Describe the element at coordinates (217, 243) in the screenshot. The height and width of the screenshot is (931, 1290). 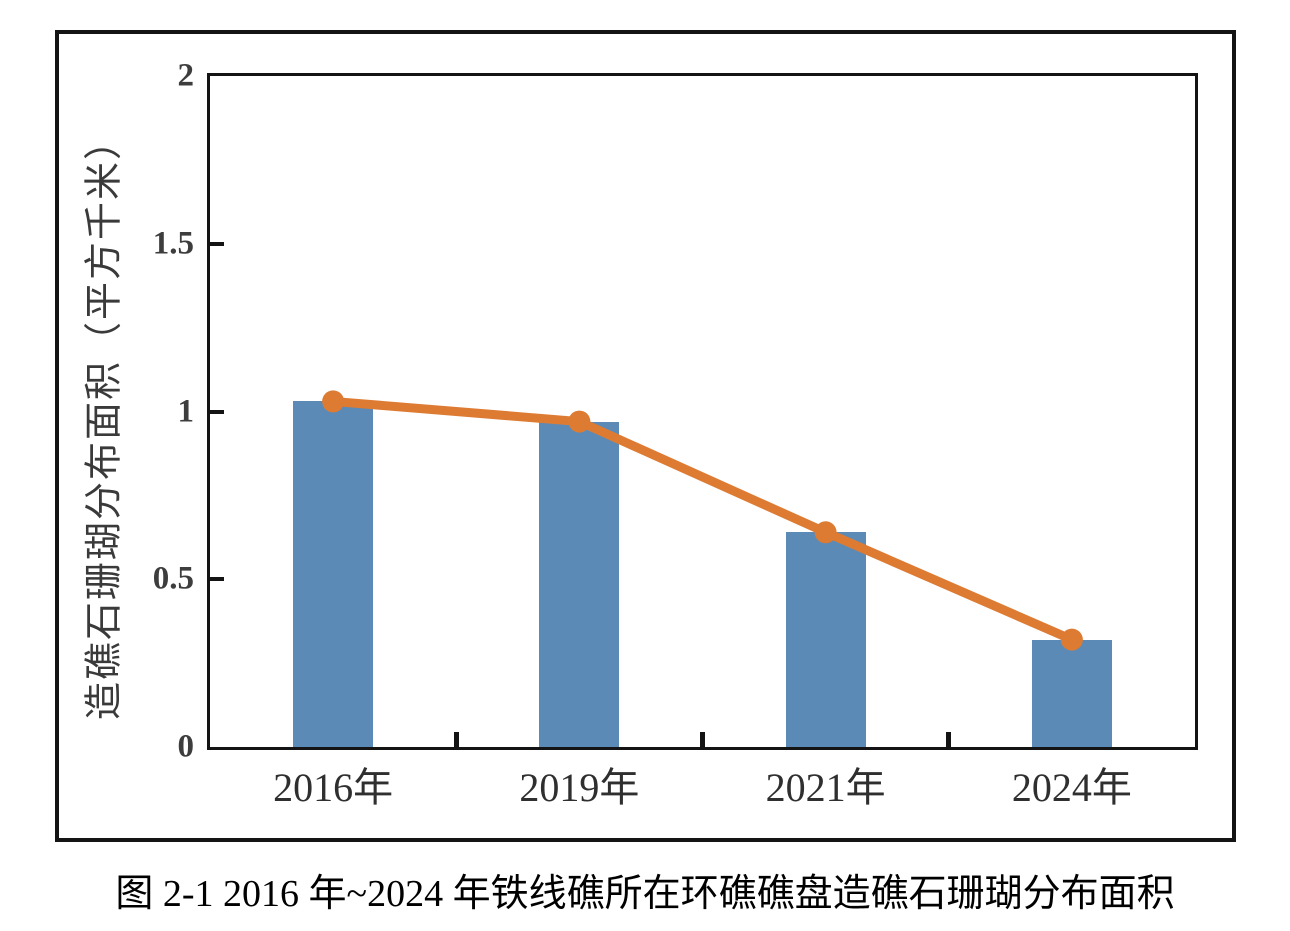
I see `y-tick-mark-1.5` at that location.